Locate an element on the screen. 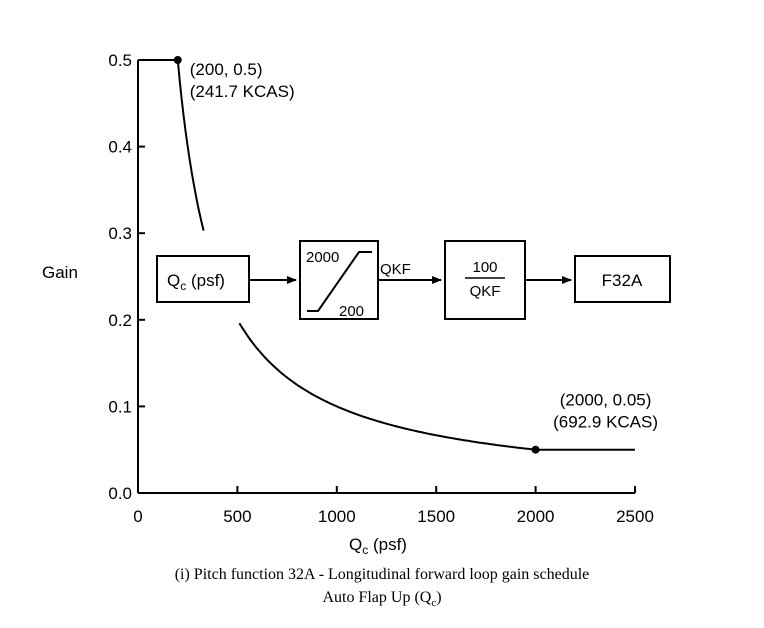 The height and width of the screenshot is (628, 764). reciprocal-block is located at coordinates (485, 280).